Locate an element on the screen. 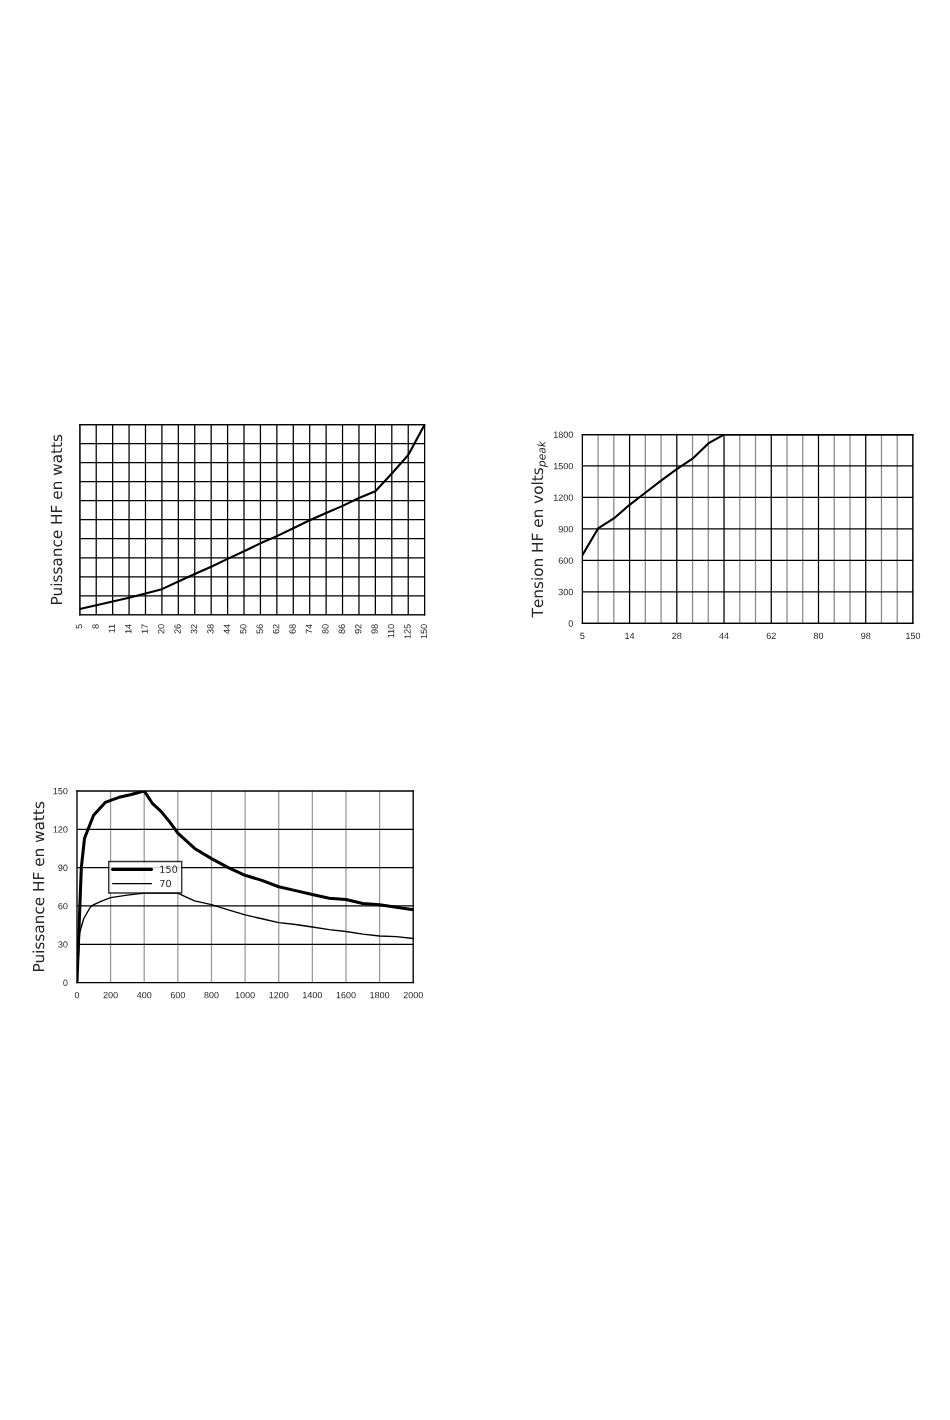 The width and height of the screenshot is (950, 1420). x-tick-label: 110 is located at coordinates (391, 631).